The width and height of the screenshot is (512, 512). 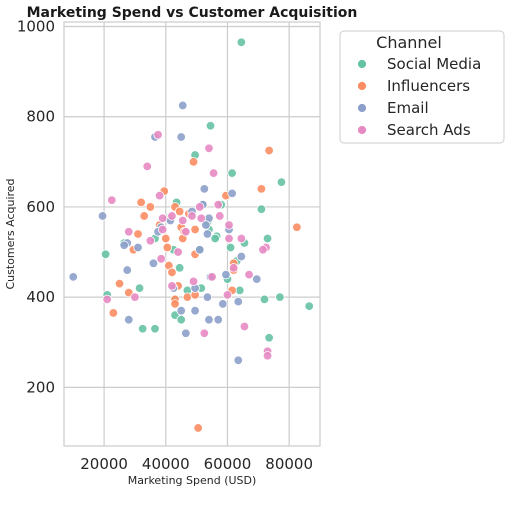 I want to click on x-tick-label: 60000, so click(x=228, y=464).